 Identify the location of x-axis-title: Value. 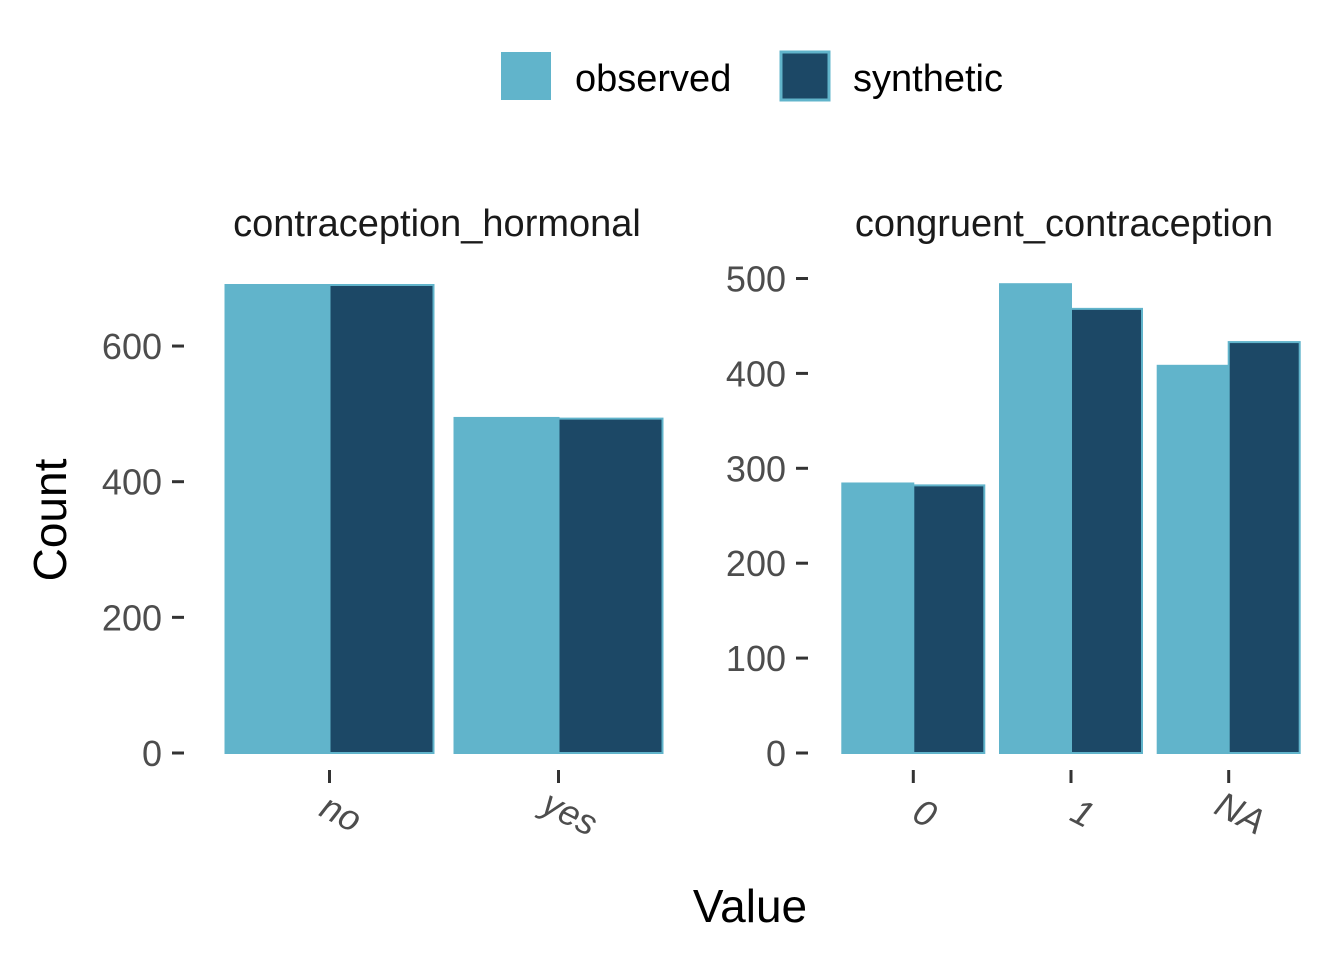
(750, 906).